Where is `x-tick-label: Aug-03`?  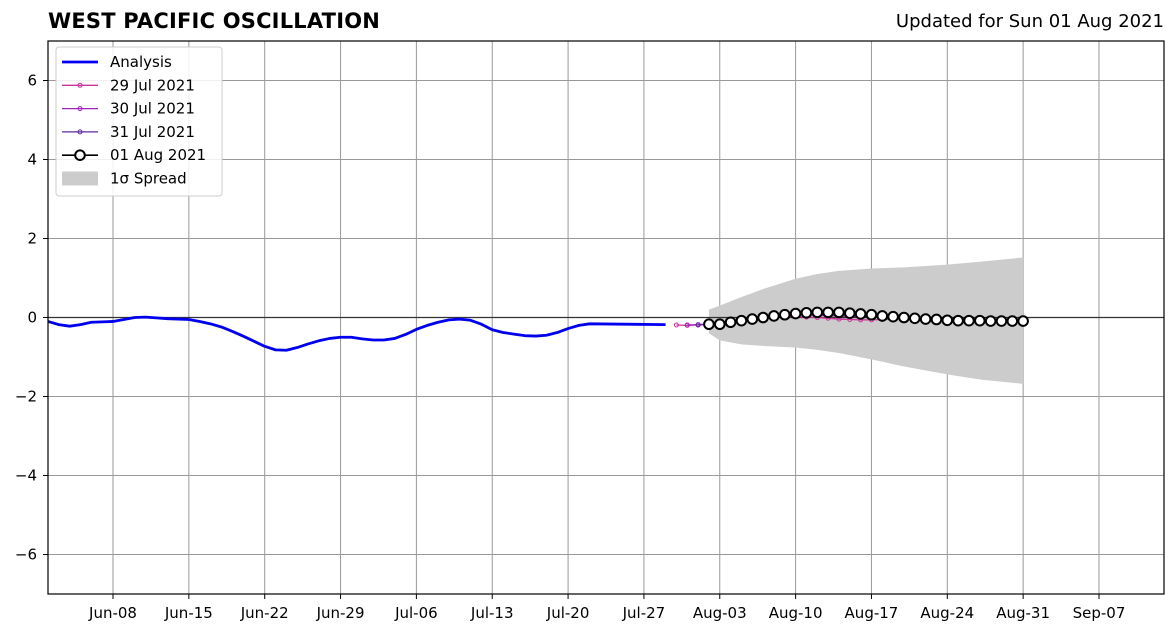 x-tick-label: Aug-03 is located at coordinates (720, 613).